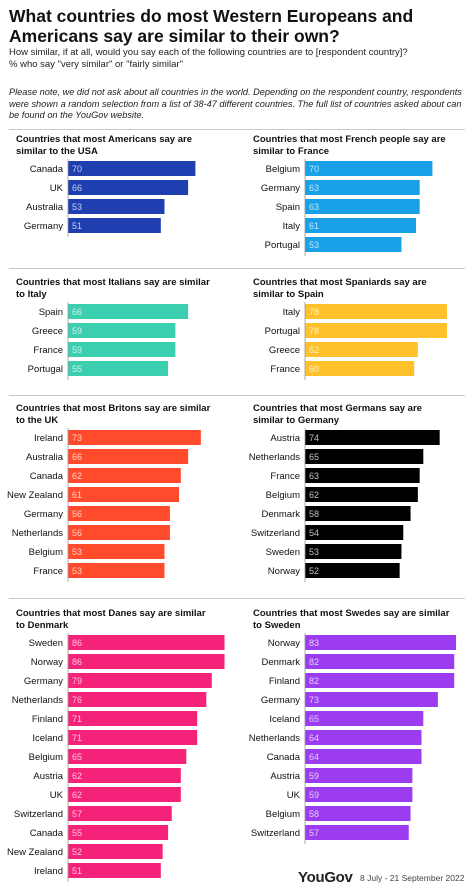 The height and width of the screenshot is (891, 474). What do you see at coordinates (285, 776) in the screenshot?
I see `category-label: Austria` at bounding box center [285, 776].